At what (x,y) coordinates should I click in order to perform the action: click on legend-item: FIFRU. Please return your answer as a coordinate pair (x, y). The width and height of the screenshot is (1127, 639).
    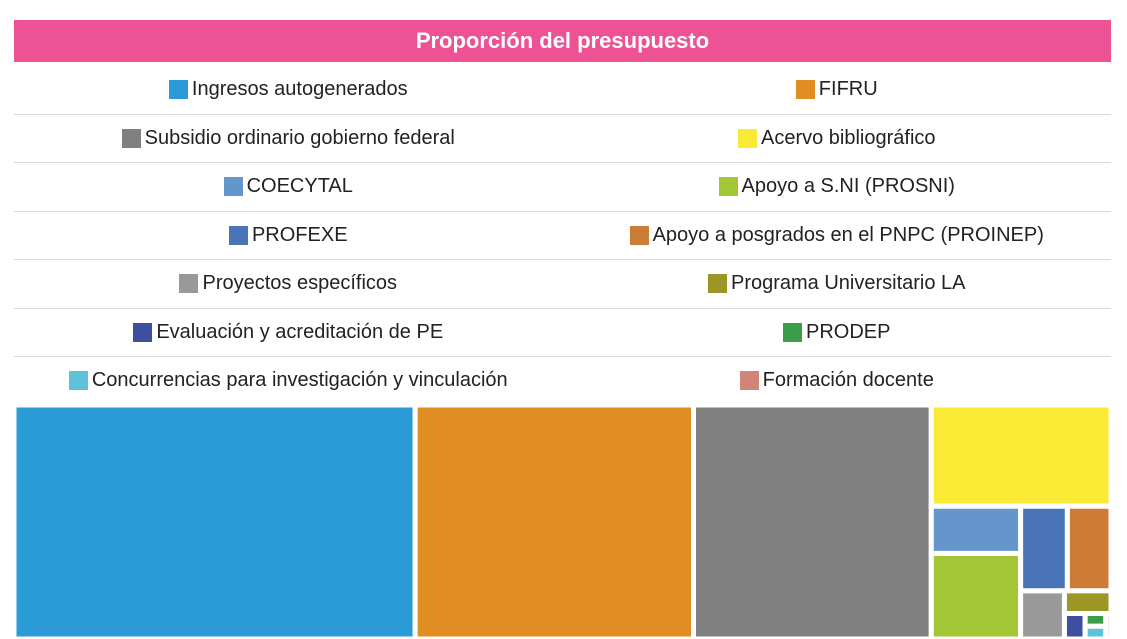
    Looking at the image, I should click on (837, 90).